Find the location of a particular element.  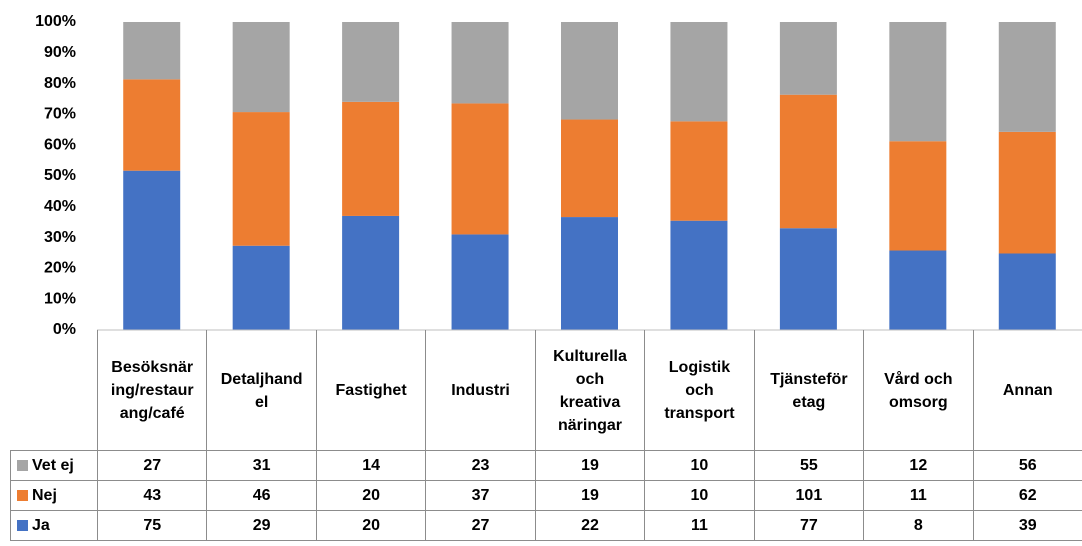

category-header: Vård och omsorg is located at coordinates (918, 390).